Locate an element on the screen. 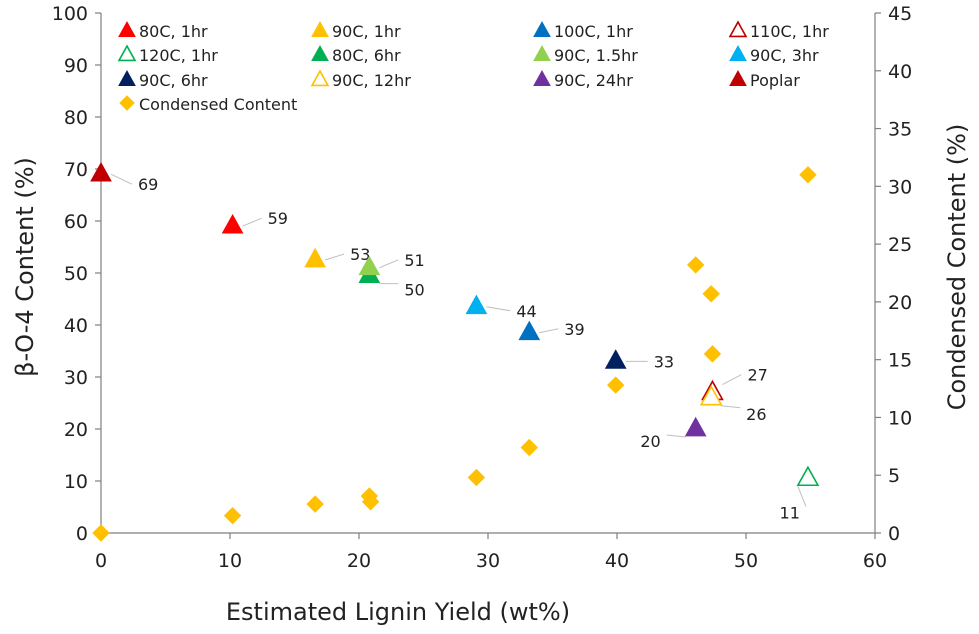 This screenshot has height=634, width=979. y2-tick-label: 5 is located at coordinates (894, 476).